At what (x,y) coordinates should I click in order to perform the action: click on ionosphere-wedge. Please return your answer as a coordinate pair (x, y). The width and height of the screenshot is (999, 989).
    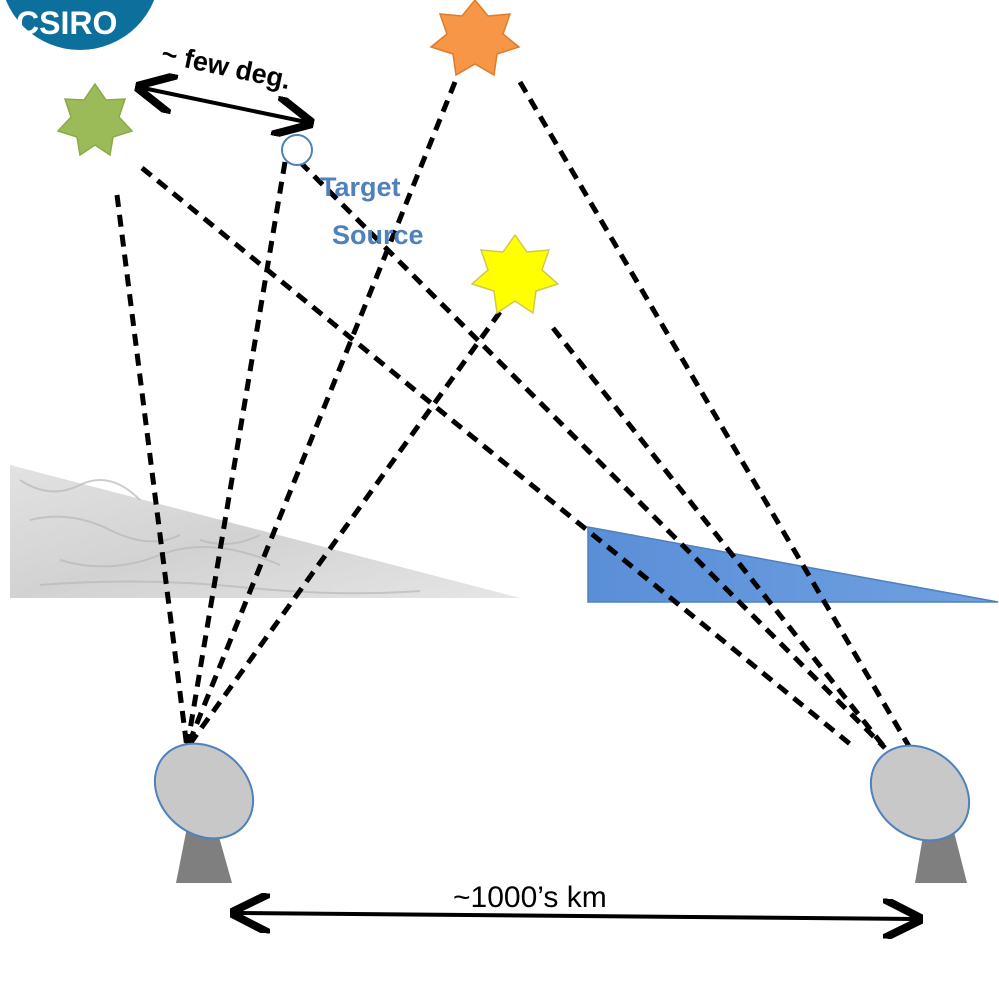
    Looking at the image, I should click on (793, 564).